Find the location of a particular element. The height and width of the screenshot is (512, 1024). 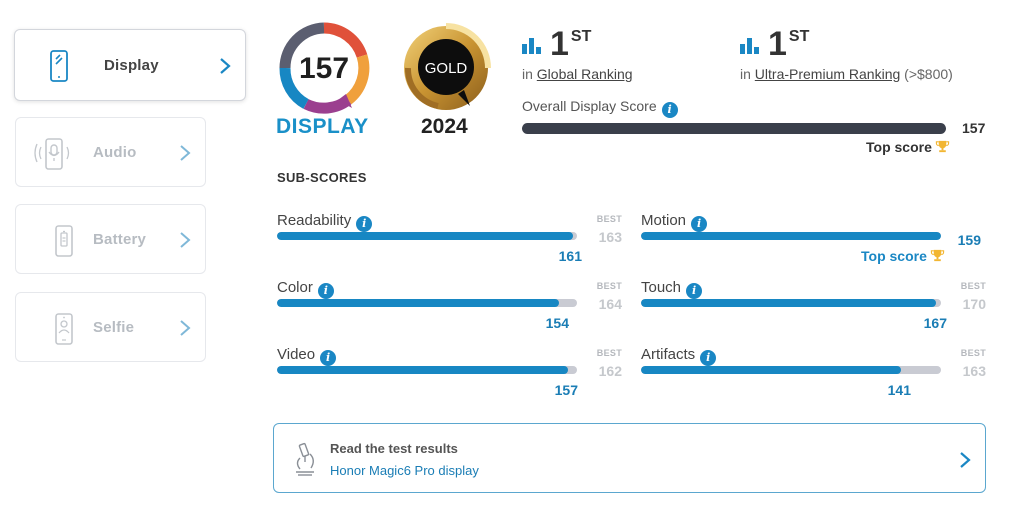

subscore-motion: Motion i 159 Top score is located at coordinates (813, 242).